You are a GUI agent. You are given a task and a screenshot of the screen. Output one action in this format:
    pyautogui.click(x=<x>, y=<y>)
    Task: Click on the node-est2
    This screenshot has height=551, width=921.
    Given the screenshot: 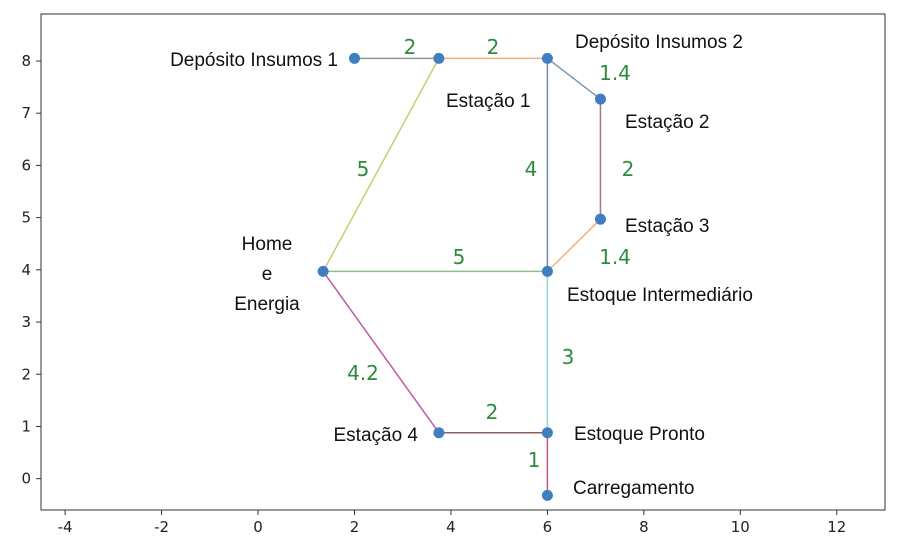 What is the action you would take?
    pyautogui.click(x=600, y=99)
    